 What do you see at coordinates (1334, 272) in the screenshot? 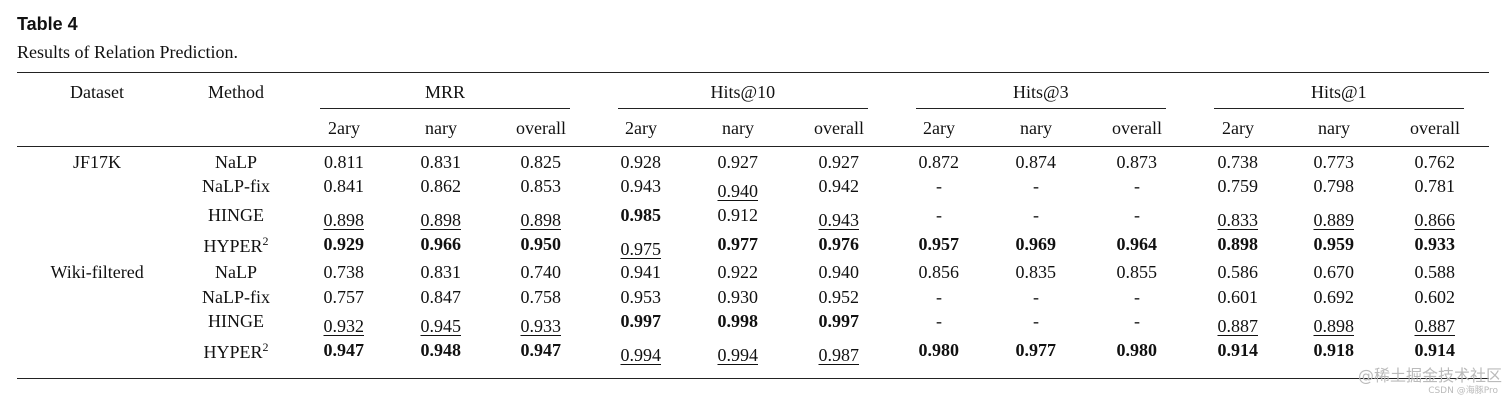
I see `table-cell: 0.670` at bounding box center [1334, 272].